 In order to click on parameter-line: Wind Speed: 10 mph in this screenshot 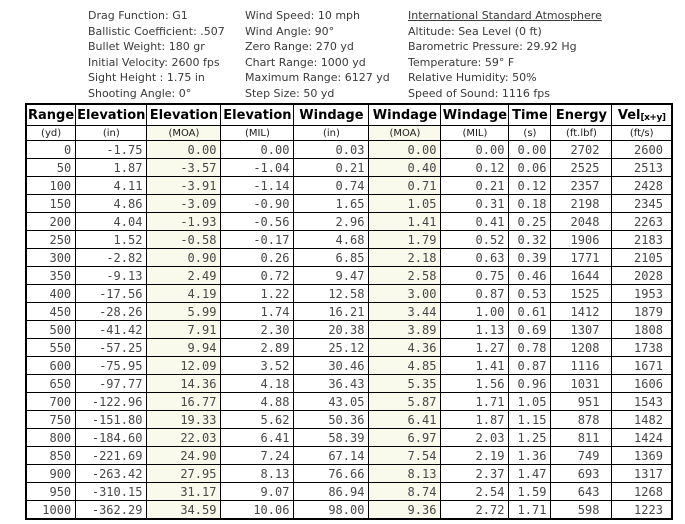, I will do `click(302, 15)`.